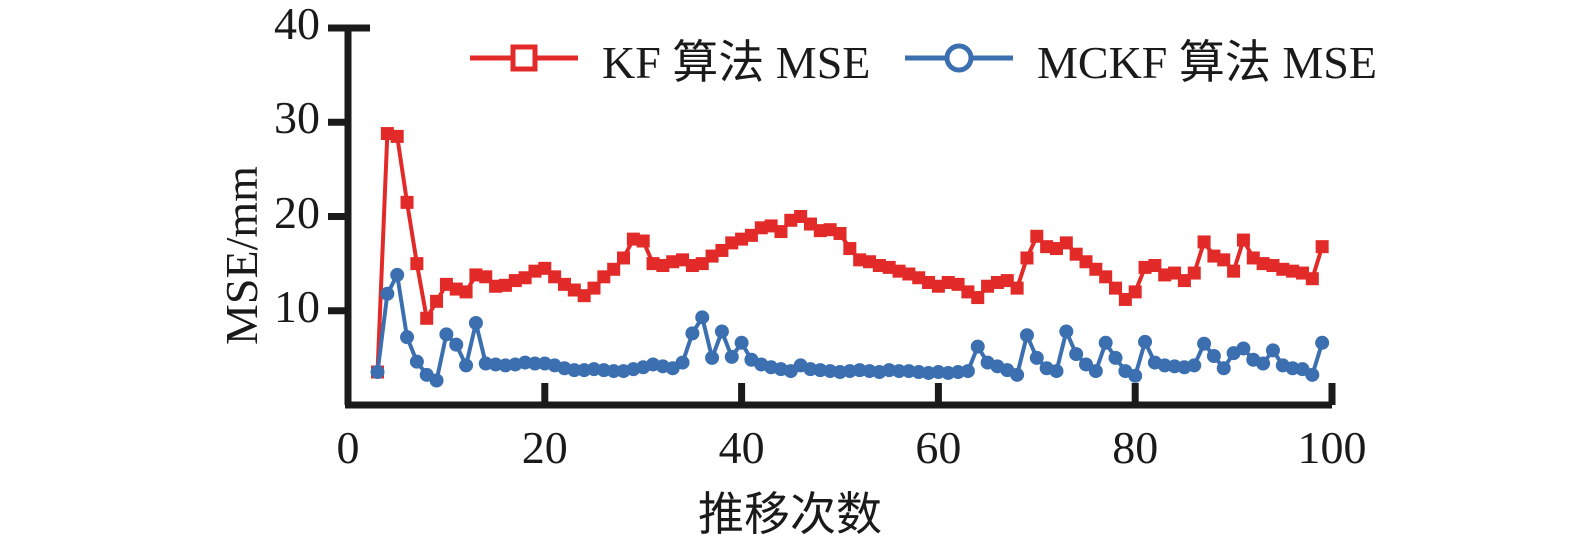 This screenshot has height=550, width=1575. Describe the element at coordinates (544, 447) in the screenshot. I see `x-tick-label: 20` at that location.